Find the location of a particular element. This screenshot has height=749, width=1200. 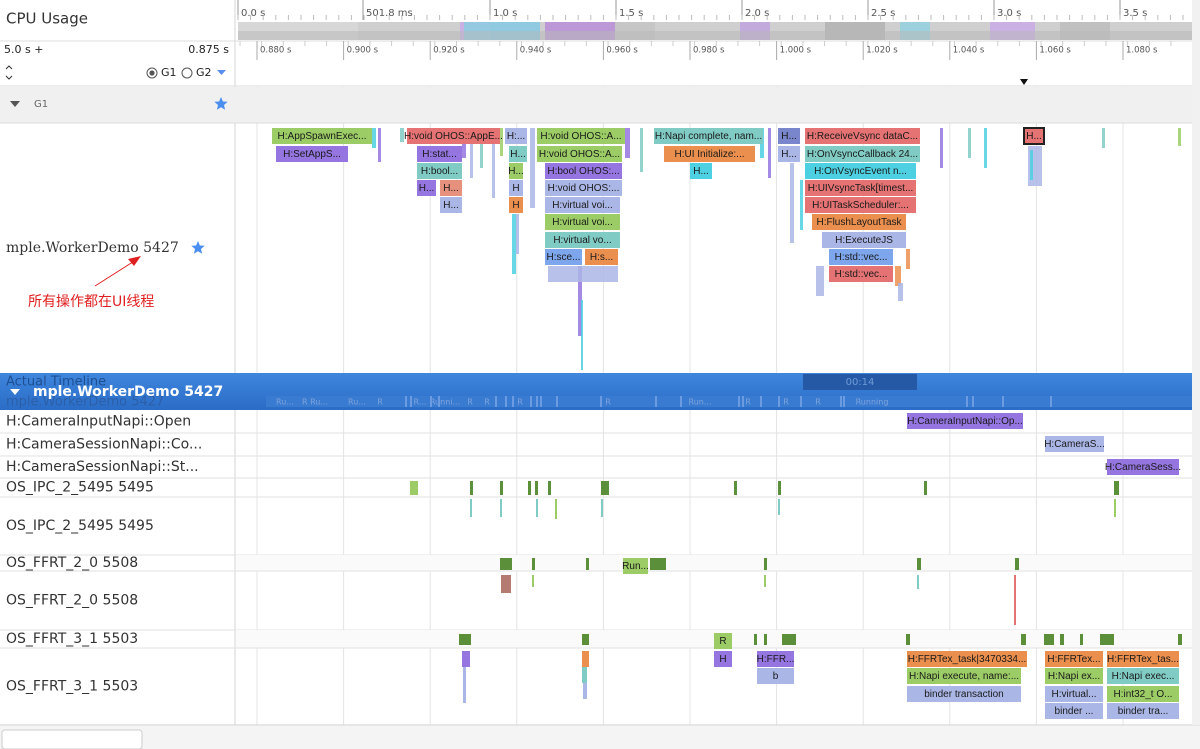

slice-label: R is located at coordinates (722, 641).